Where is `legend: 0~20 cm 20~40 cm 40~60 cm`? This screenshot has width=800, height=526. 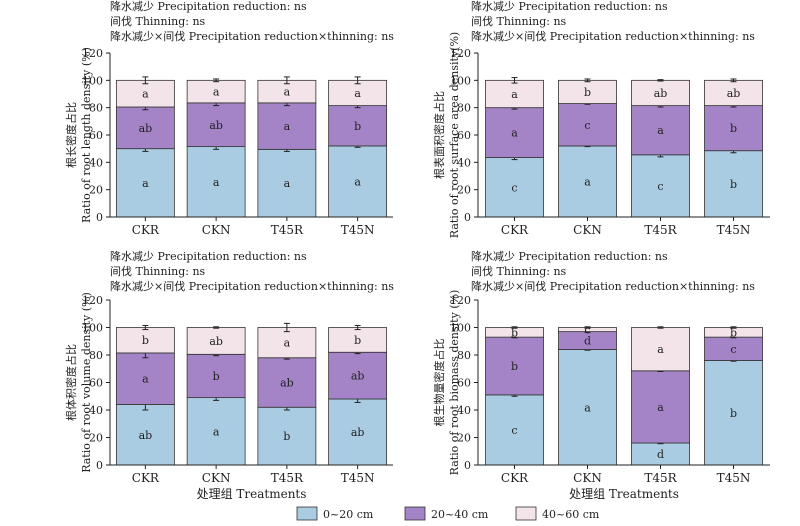
legend: 0~20 cm 20~40 cm 40~60 cm is located at coordinates (448, 513).